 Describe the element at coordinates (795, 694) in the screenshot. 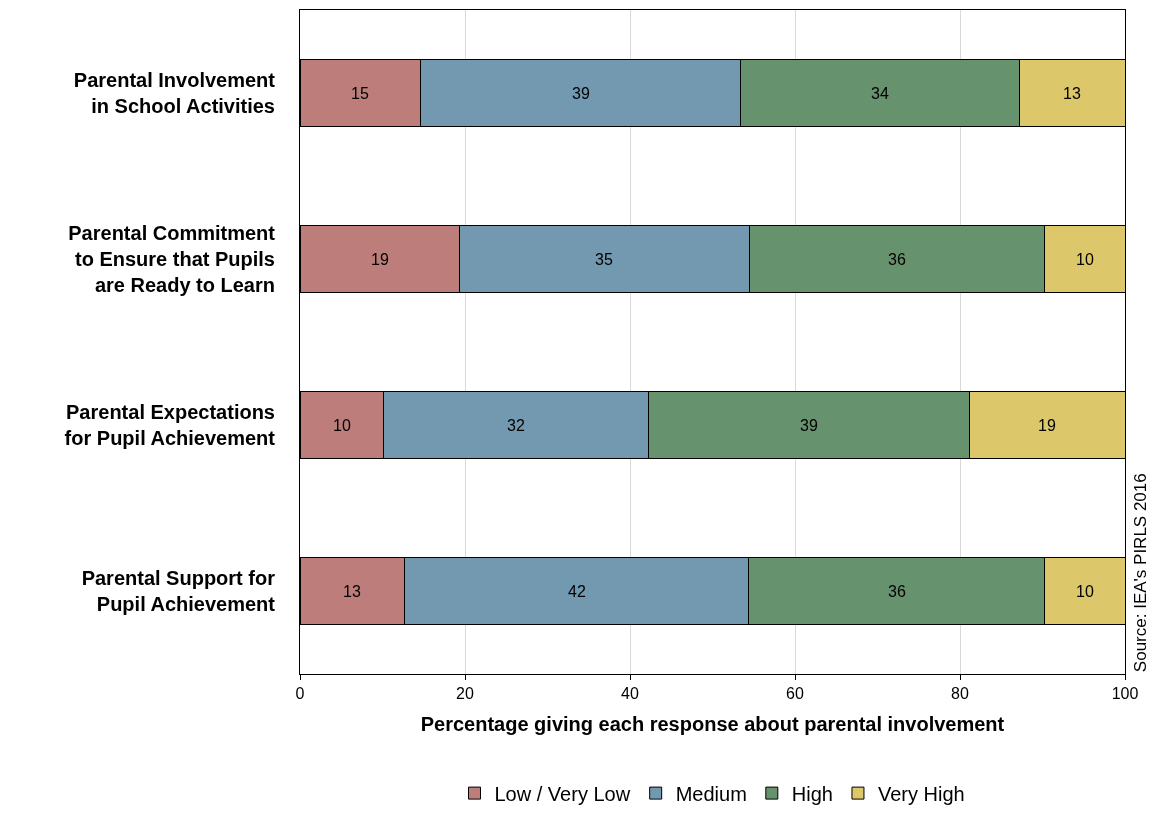

I see `x-tick-label: 60` at that location.